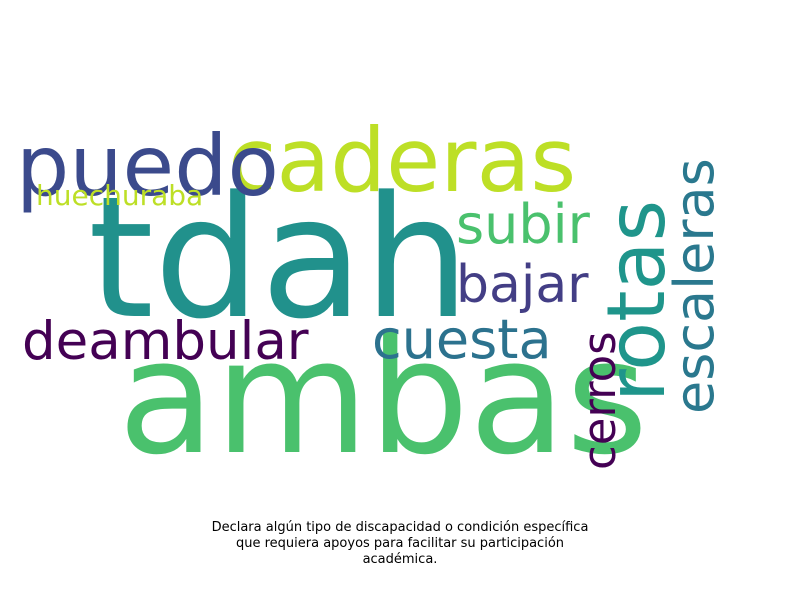  What do you see at coordinates (599, 400) in the screenshot?
I see `word-cerros: cerros` at bounding box center [599, 400].